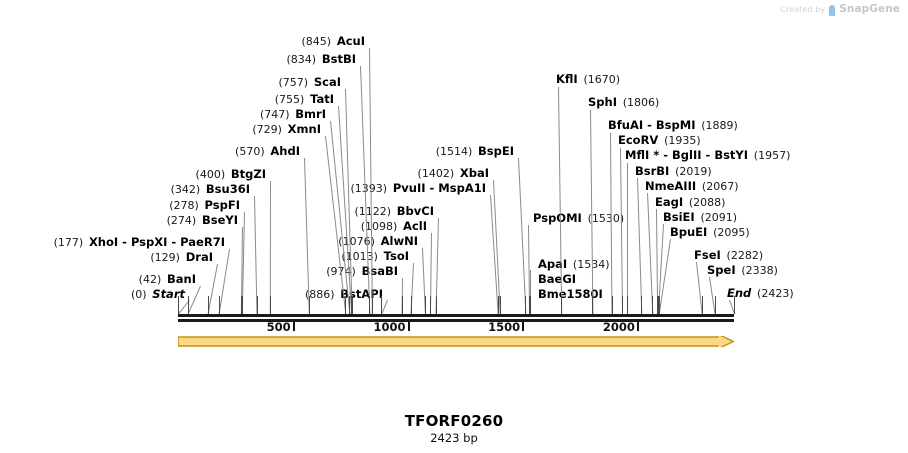 The height and width of the screenshot is (453, 908). Describe the element at coordinates (150, 151) in the screenshot. I see `enzyme-label-ahdi: (570) AhdI` at that location.